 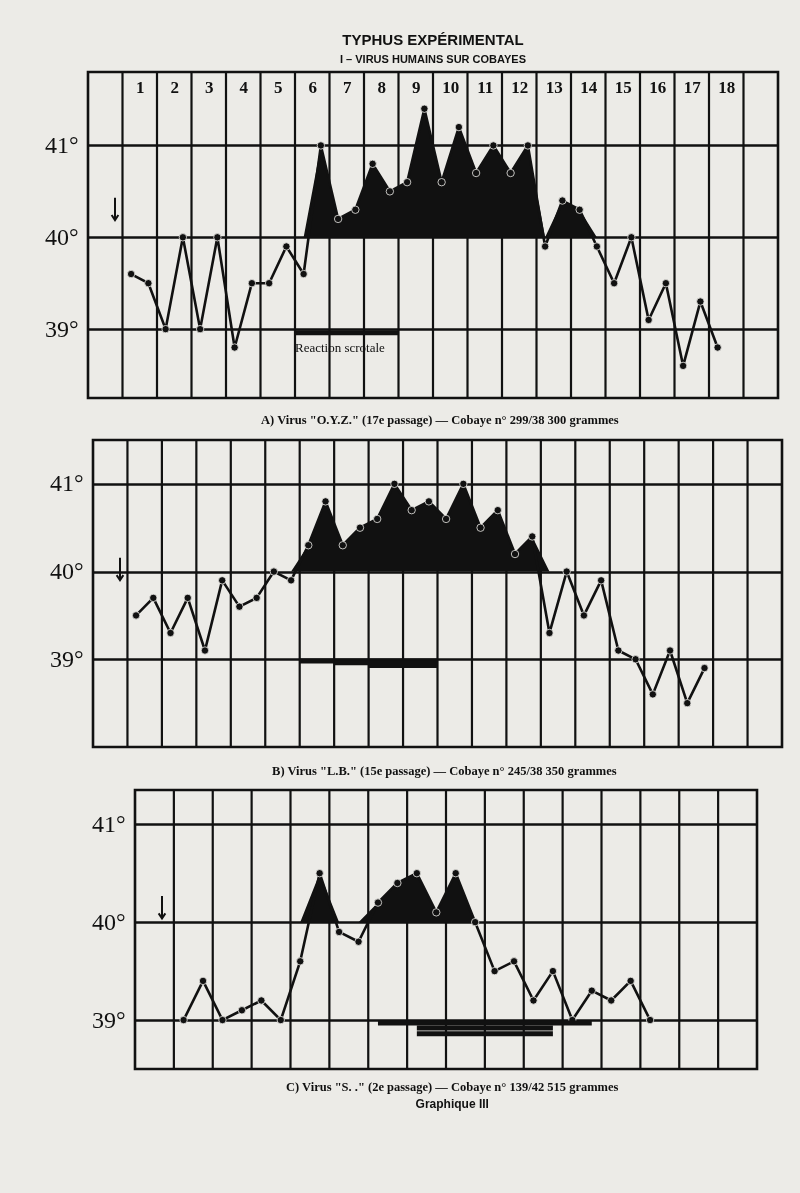 What do you see at coordinates (452, 1087) in the screenshot?
I see `text: C) Virus "S. ." (2e passage) — Cobaye n° 139/42 515 grammes` at bounding box center [452, 1087].